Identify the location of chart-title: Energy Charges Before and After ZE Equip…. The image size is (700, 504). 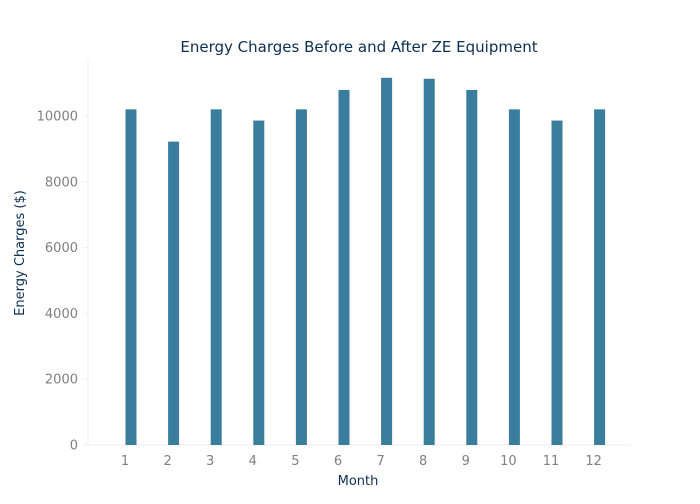
(358, 47).